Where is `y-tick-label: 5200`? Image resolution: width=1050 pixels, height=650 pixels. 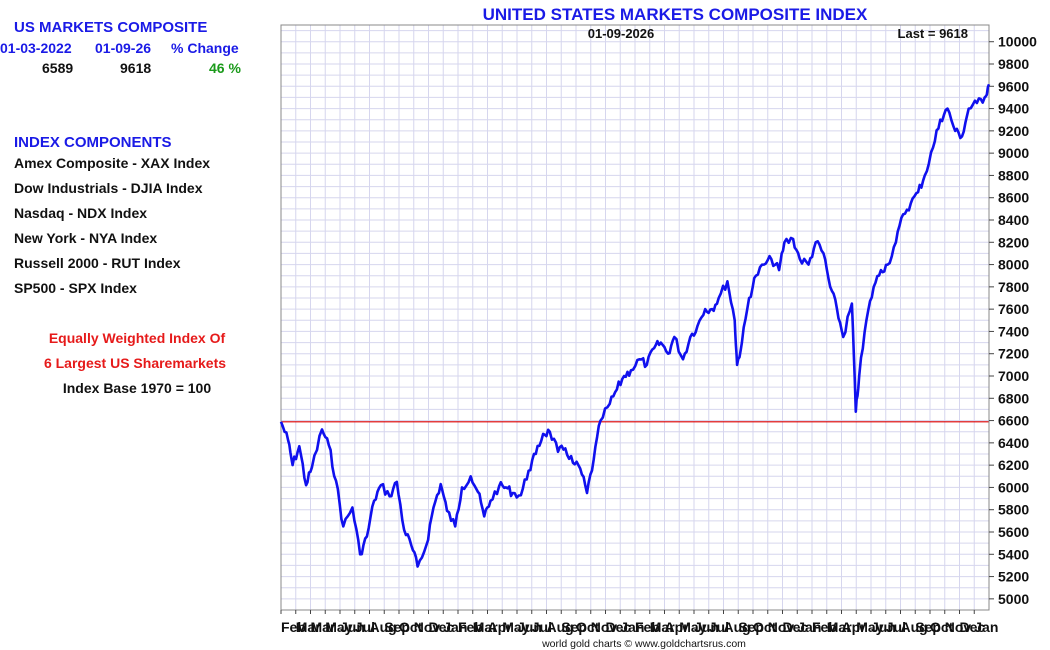 y-tick-label: 5200 is located at coordinates (1013, 577).